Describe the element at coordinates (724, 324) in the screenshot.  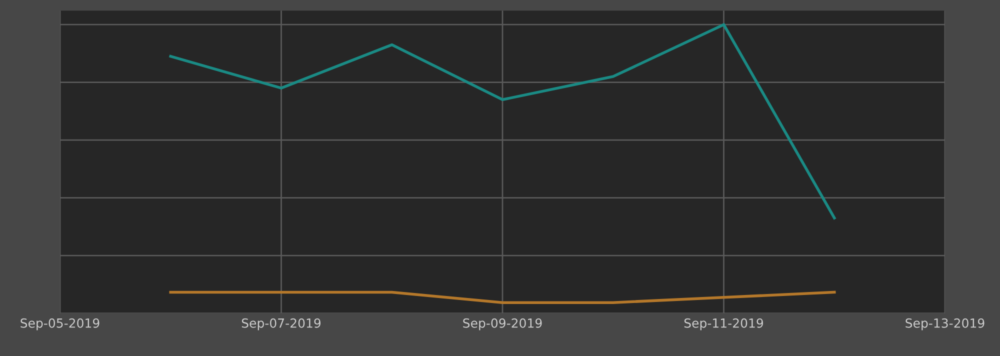
I see `x-tick-label: Sep-11-2019` at that location.